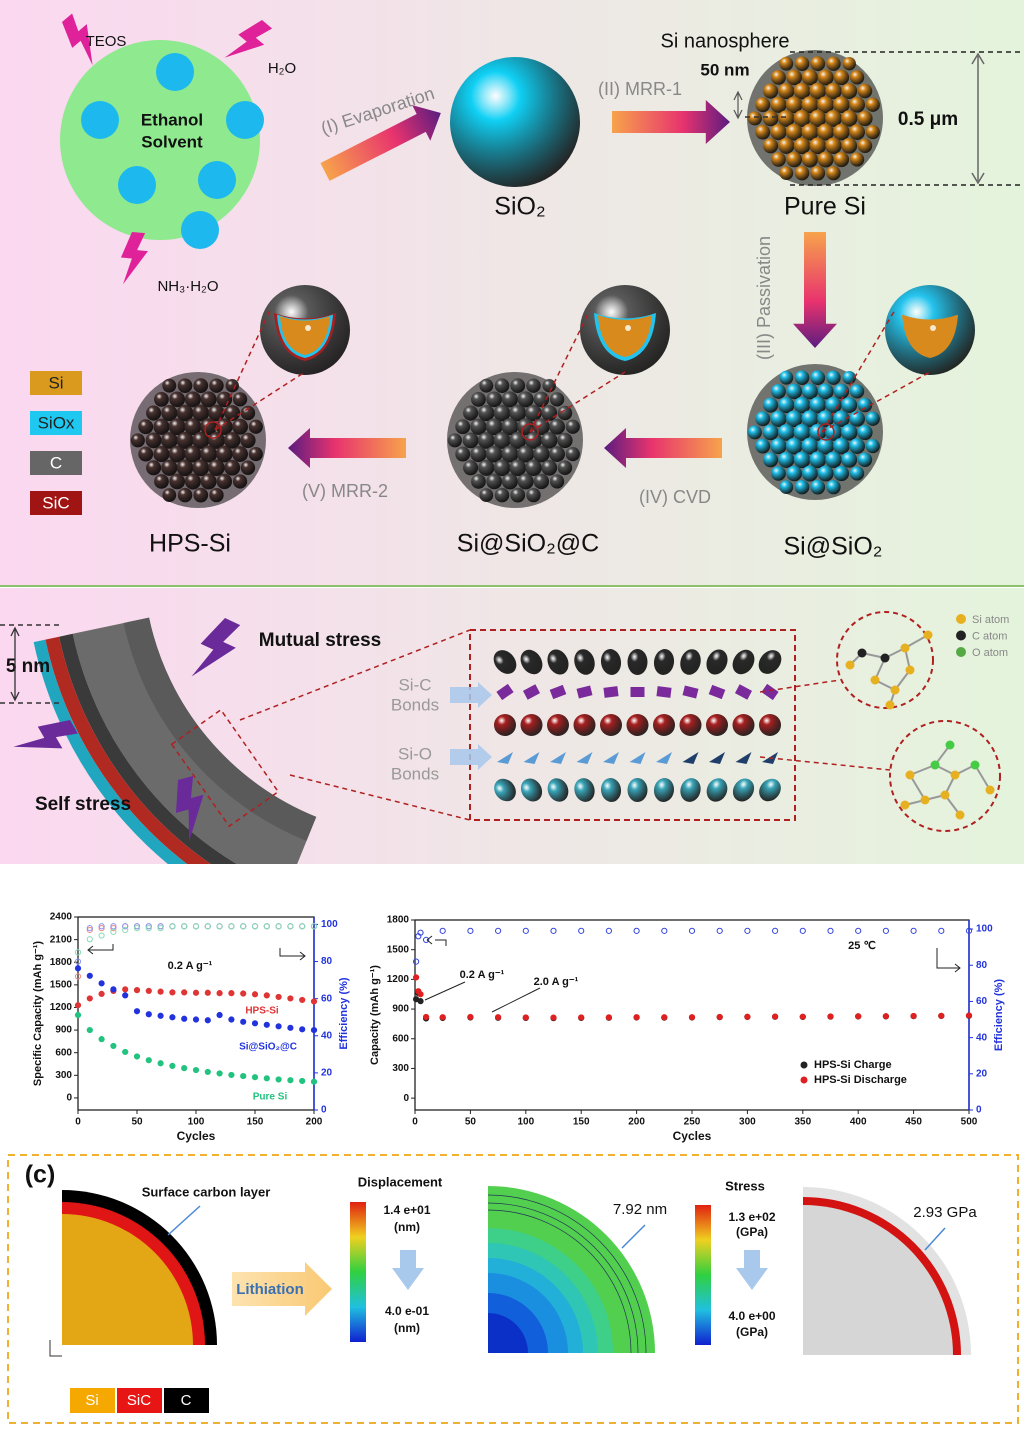  I want to click on legend-label: HPS-Si Charge, so click(853, 1065).